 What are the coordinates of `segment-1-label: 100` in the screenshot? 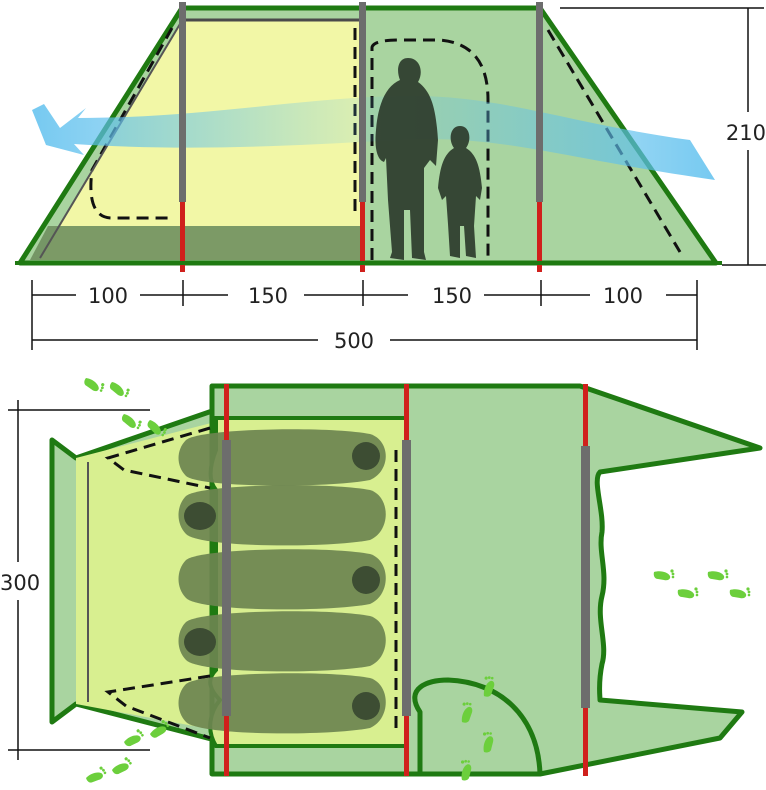 It's located at (108, 296).